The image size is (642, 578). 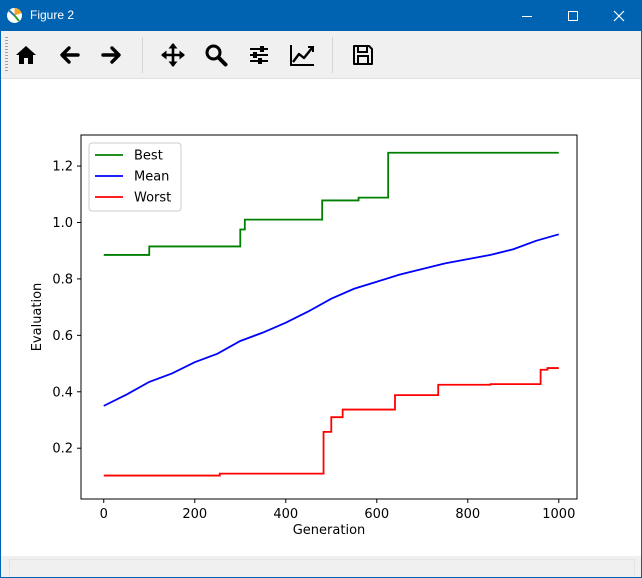 What do you see at coordinates (376, 514) in the screenshot?
I see `x-tick-label: 600` at bounding box center [376, 514].